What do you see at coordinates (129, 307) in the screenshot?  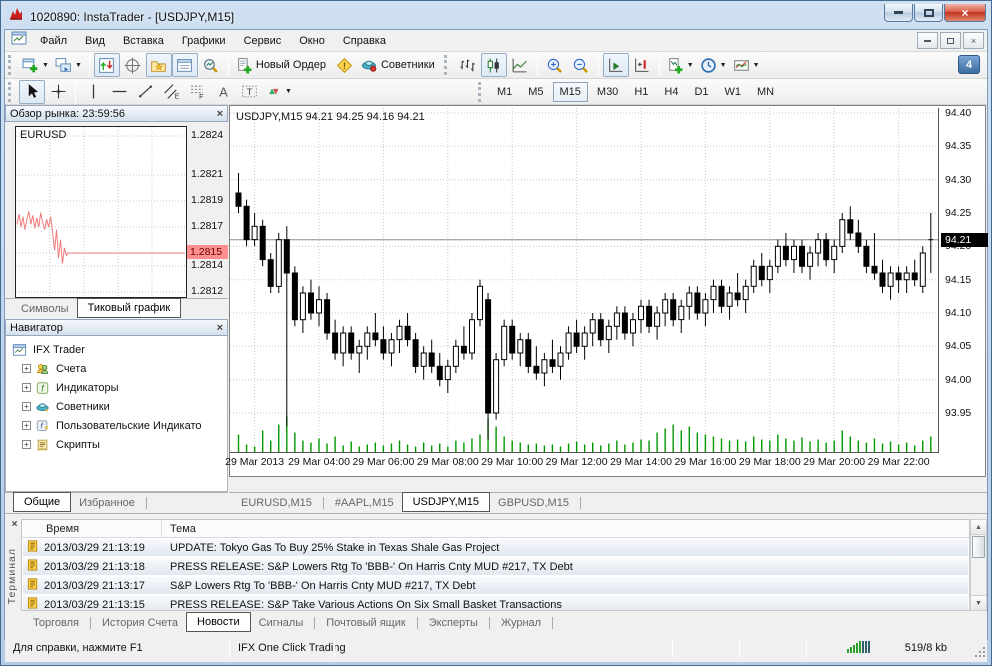 I see `market-watch-tab-Тиковый график: Тиковый график` at bounding box center [129, 307].